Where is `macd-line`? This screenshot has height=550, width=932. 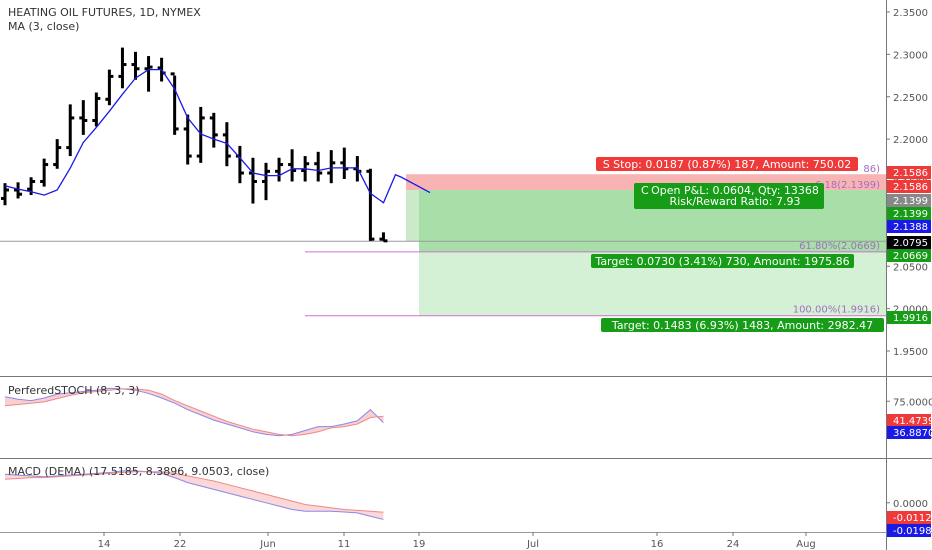 macd-line is located at coordinates (194, 495).